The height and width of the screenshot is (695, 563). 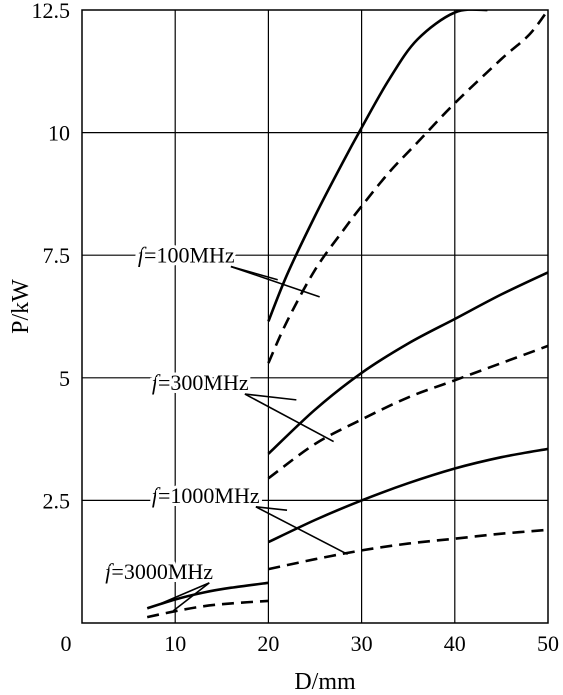 What do you see at coordinates (51, 11) in the screenshot?
I see `y-tick-label: 12.5` at bounding box center [51, 11].